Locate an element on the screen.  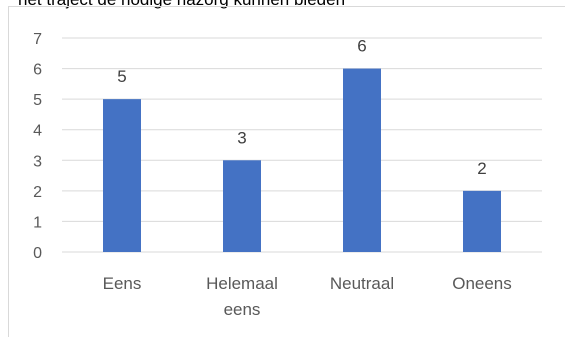
y-tick-label: 3 is located at coordinates (37, 161).